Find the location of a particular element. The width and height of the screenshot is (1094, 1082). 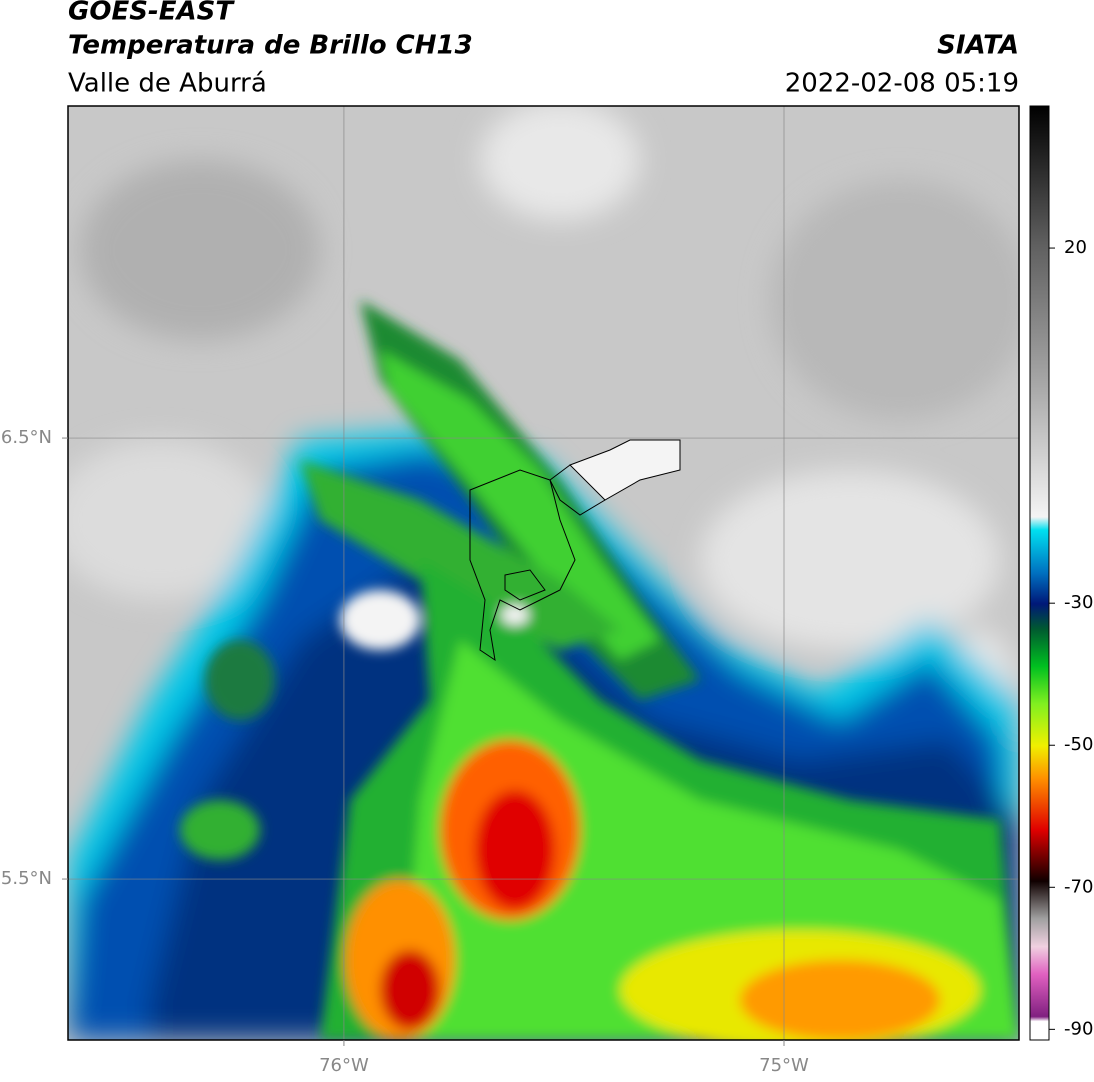

x-tick-label: 75°W is located at coordinates (784, 1065).